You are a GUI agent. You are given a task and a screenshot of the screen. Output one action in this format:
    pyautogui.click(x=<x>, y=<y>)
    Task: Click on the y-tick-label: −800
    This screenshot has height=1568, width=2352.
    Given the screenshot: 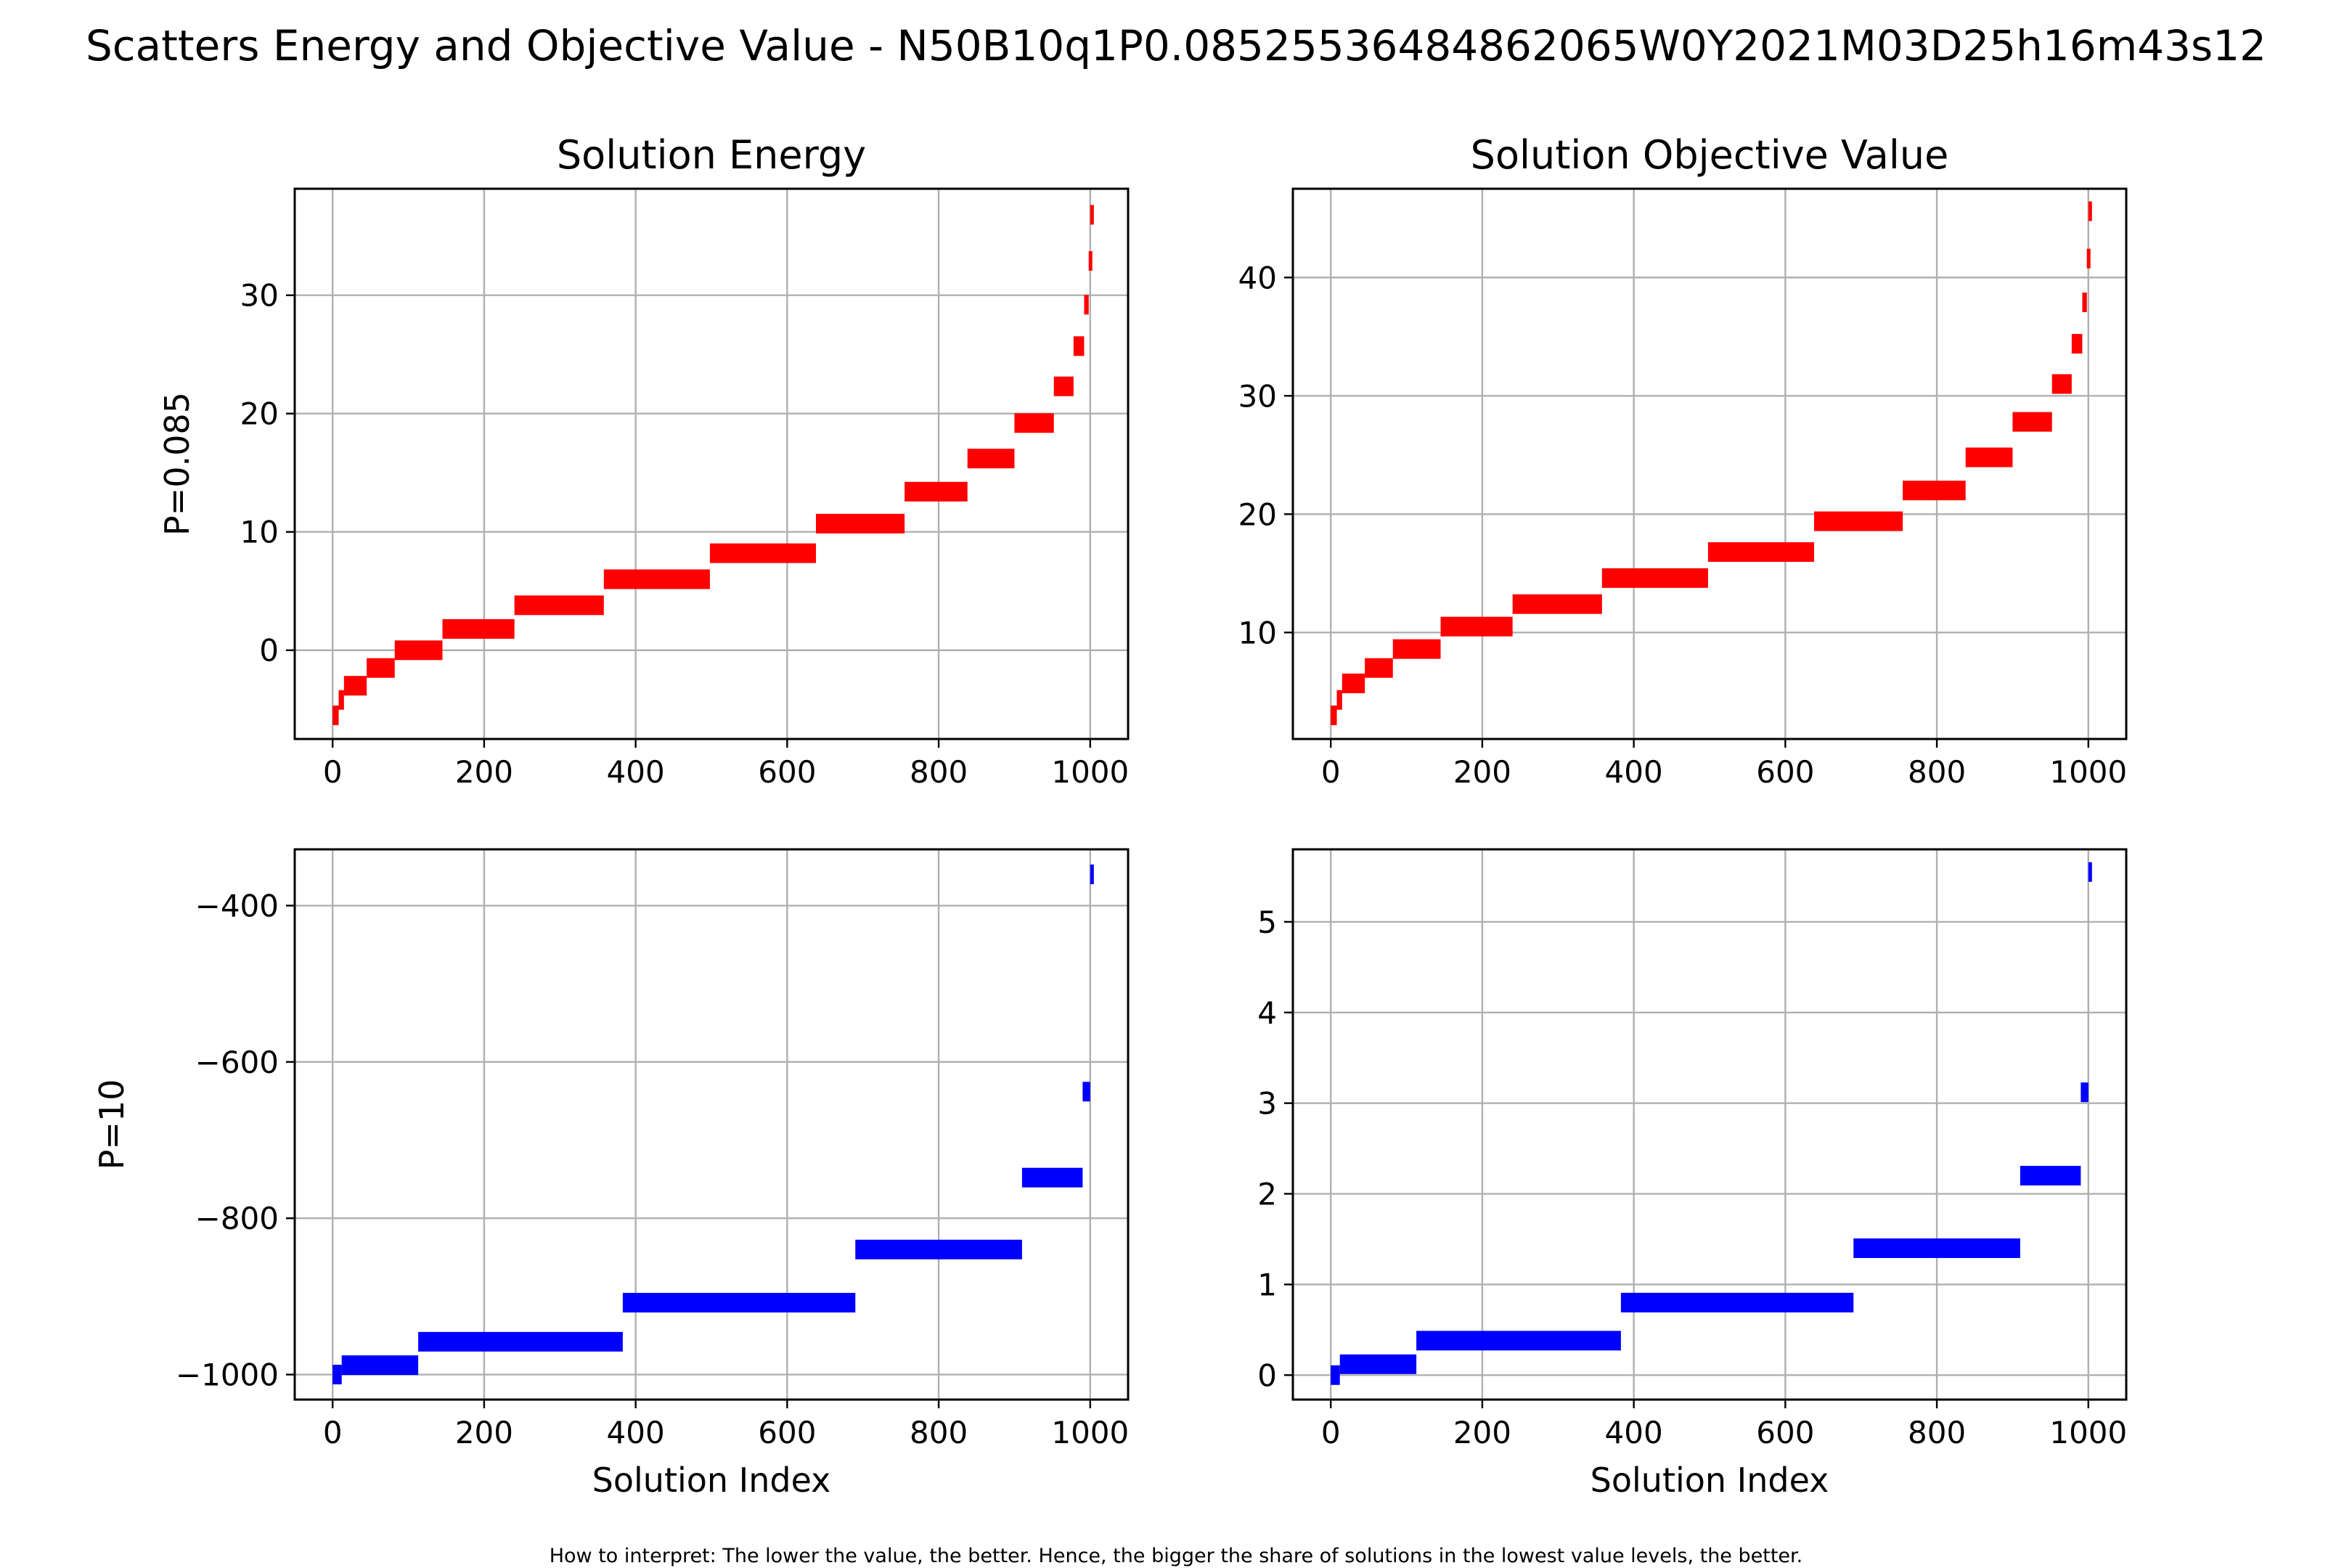 What is the action you would take?
    pyautogui.click(x=237, y=1219)
    